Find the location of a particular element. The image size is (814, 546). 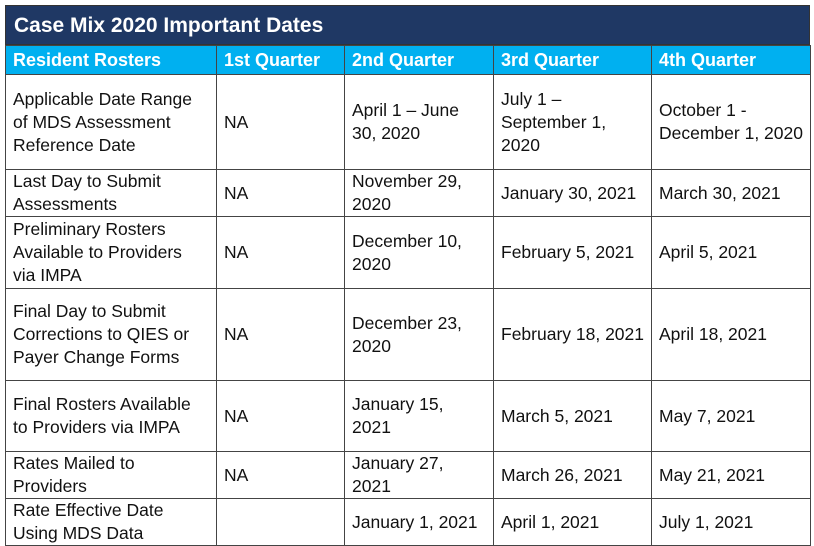

table-title: Case Mix 2020 Important Dates is located at coordinates (407, 25).